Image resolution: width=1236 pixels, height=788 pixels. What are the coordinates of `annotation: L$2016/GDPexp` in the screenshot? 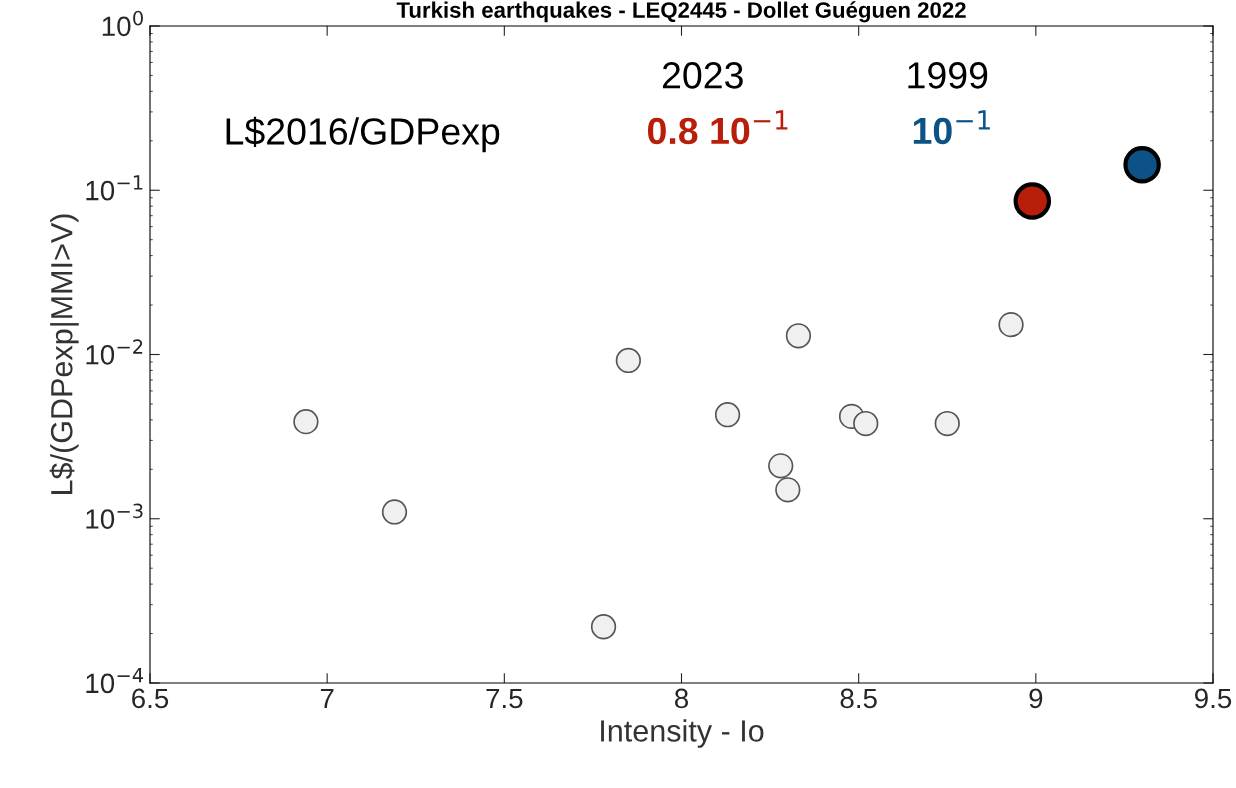 It's located at (363, 134).